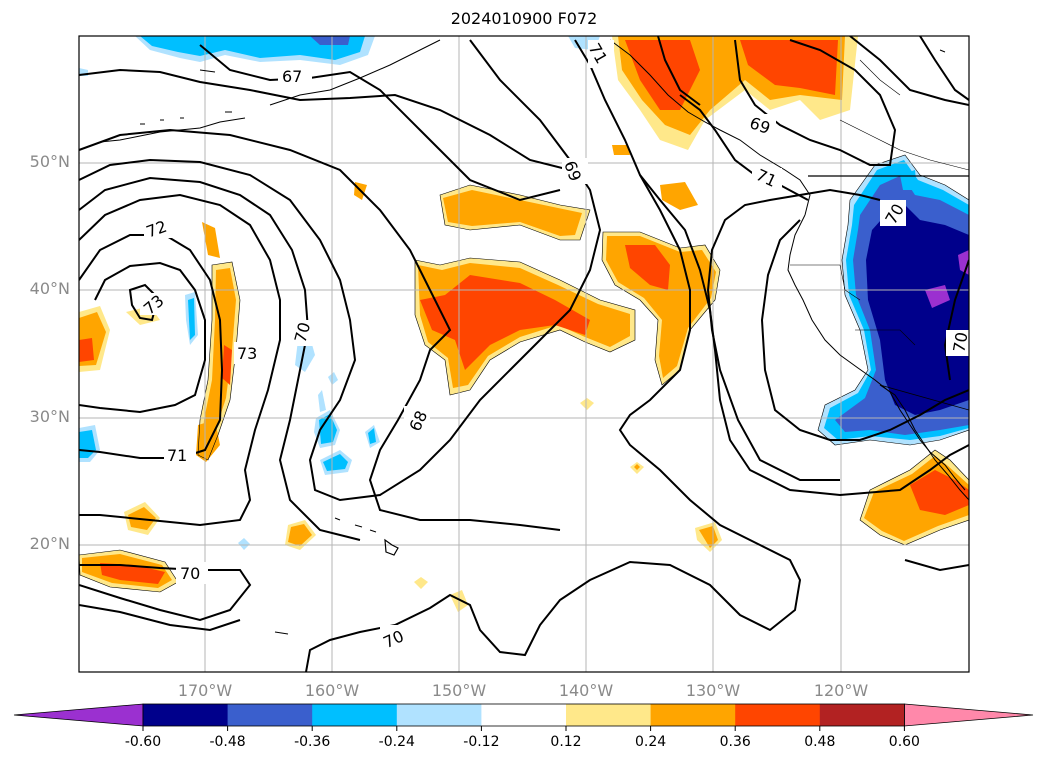 The height and width of the screenshot is (765, 1047). Describe the element at coordinates (524, 18) in the screenshot. I see `map-title: 2024010900 F072` at that location.